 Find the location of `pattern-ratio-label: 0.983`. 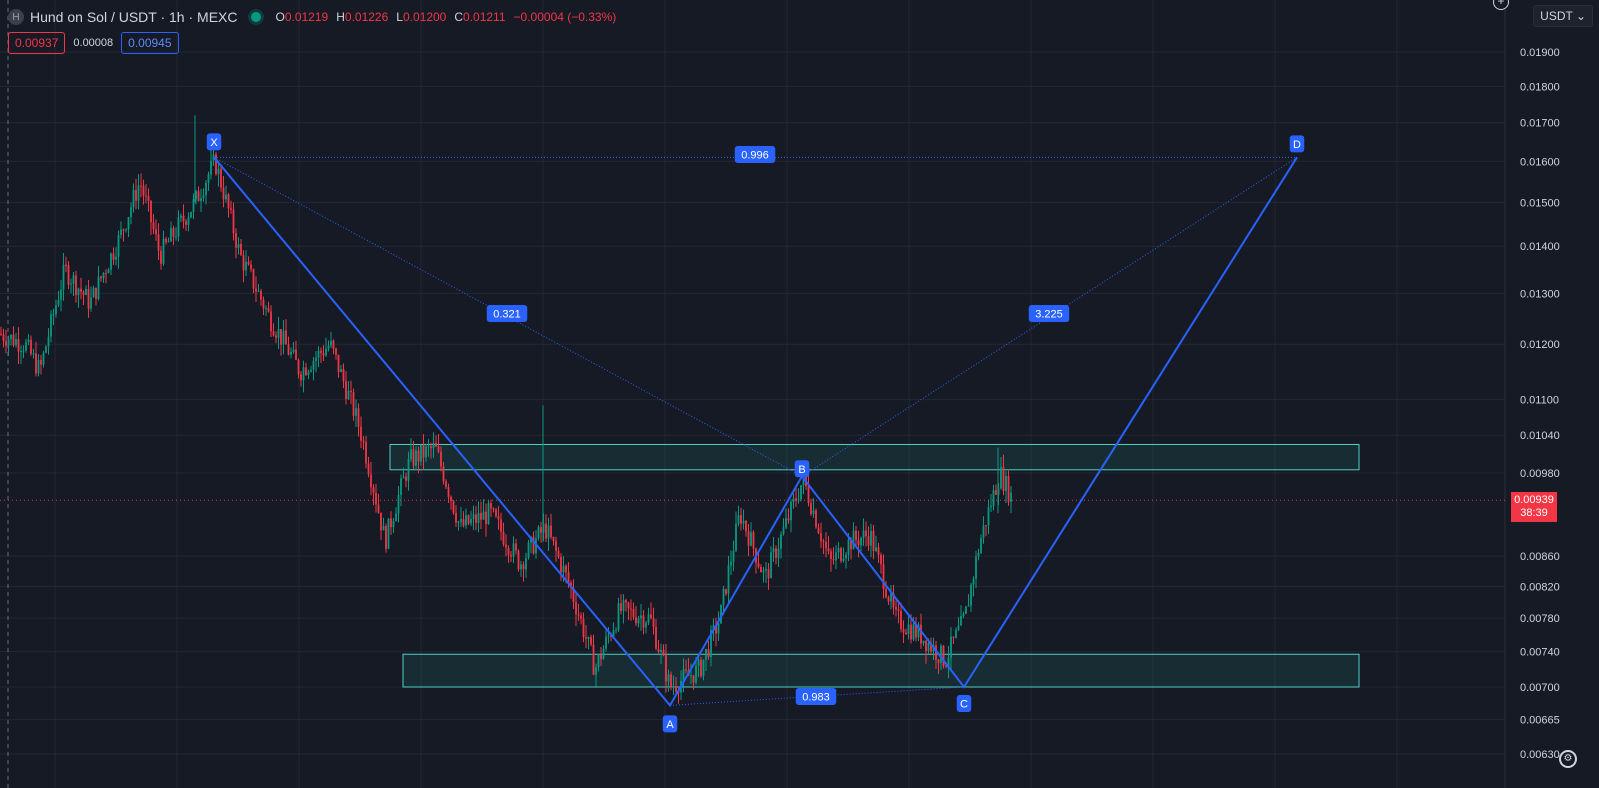

pattern-ratio-label: 0.983 is located at coordinates (816, 696).